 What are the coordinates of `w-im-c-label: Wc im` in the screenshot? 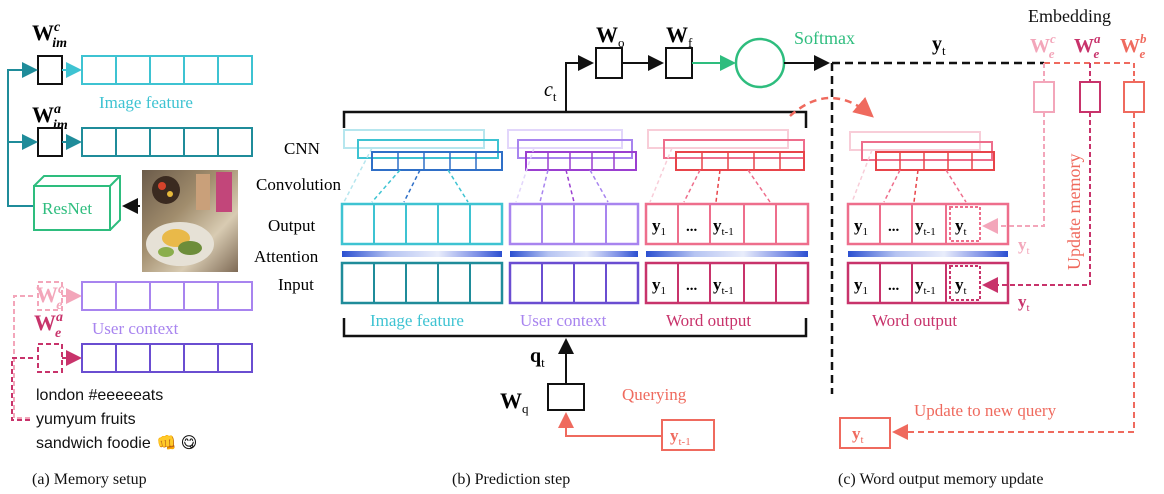 It's located at (49, 35).